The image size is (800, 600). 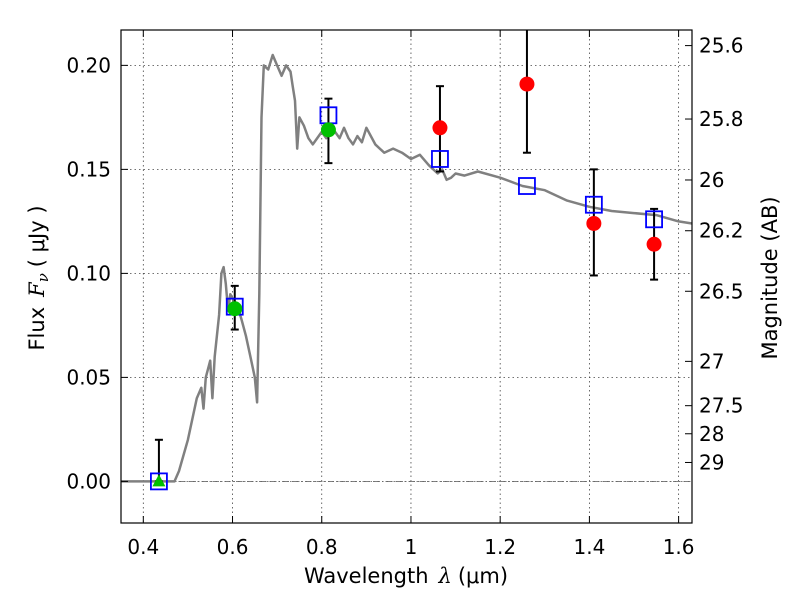 I want to click on magnitude-tick-label: 26.5, so click(x=721, y=291).